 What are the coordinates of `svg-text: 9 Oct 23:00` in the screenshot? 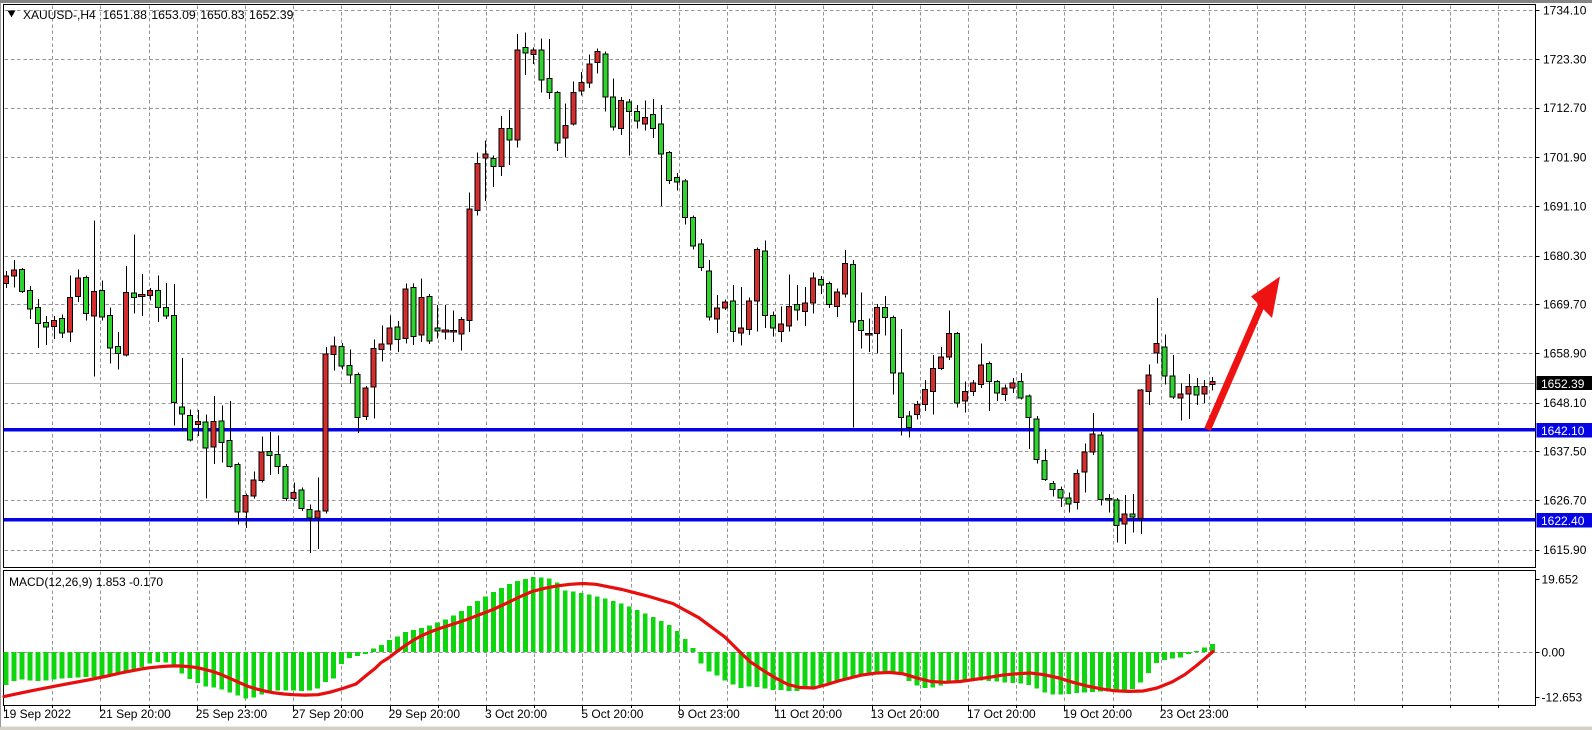 It's located at (709, 714).